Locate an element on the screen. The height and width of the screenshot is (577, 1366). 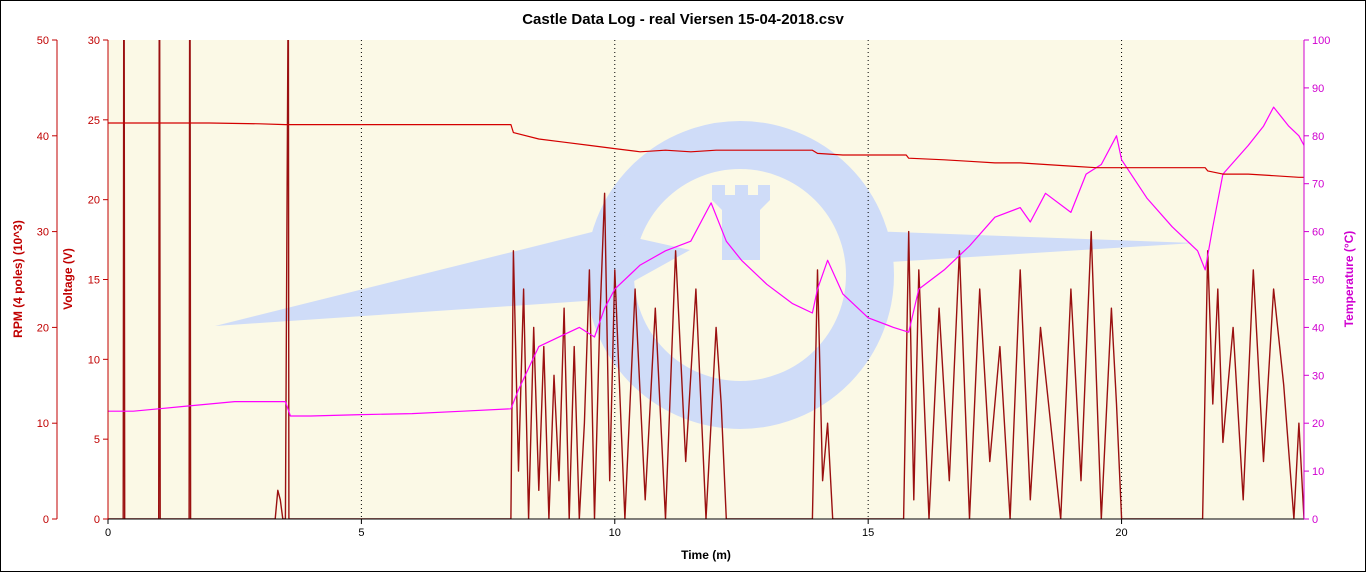
temperature-axis-label: Temperature (°C) is located at coordinates (1349, 279).